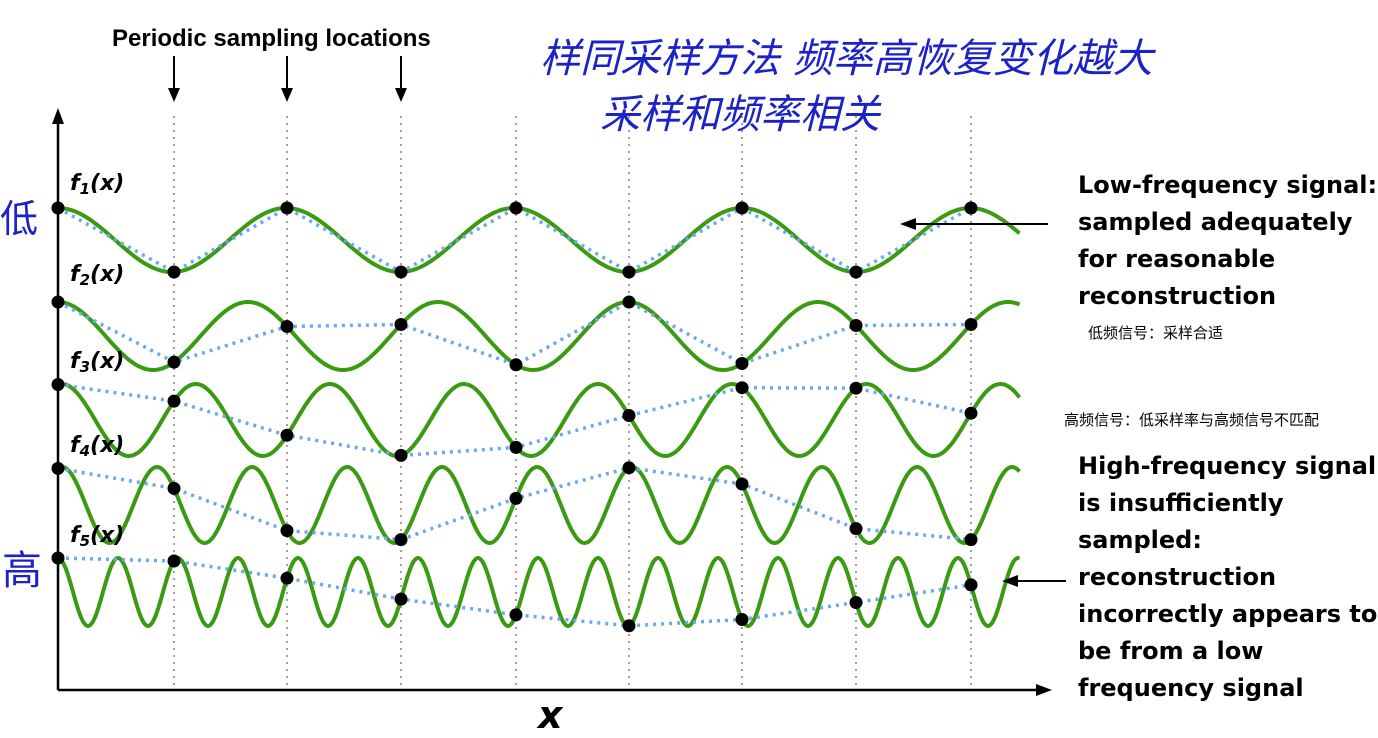  I want to click on low-panel-line: reconstruction, so click(1177, 296).